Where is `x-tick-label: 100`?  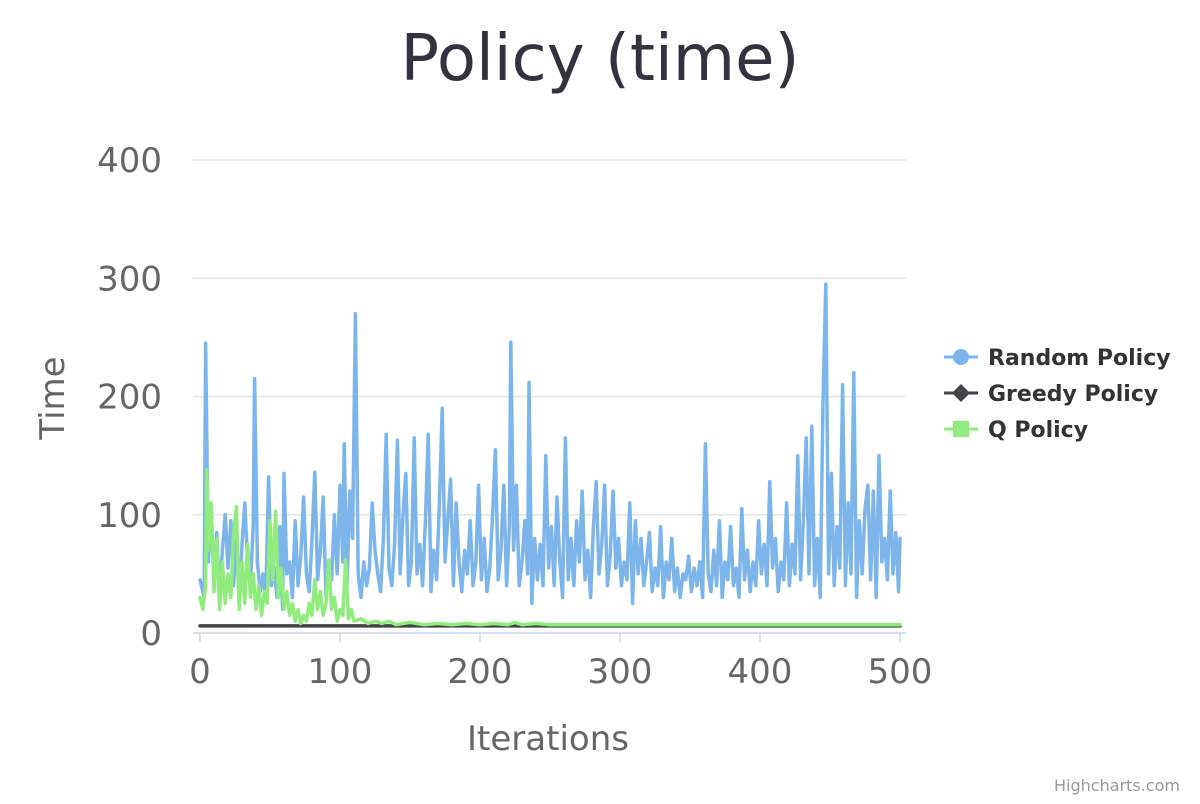 x-tick-label: 100 is located at coordinates (340, 672).